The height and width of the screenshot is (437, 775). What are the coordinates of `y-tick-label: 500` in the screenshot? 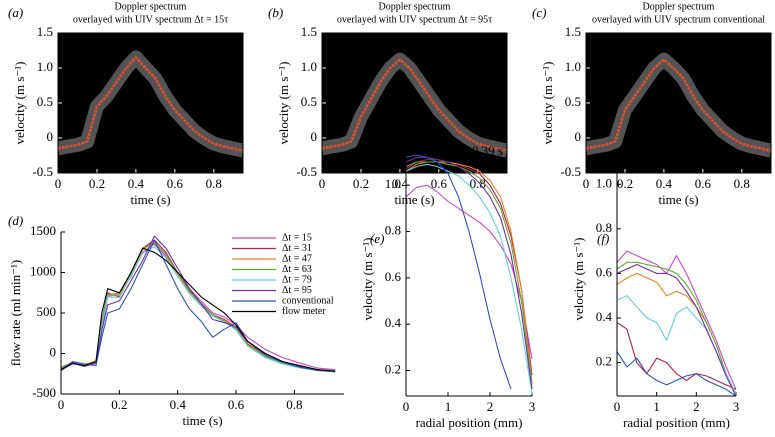 It's located at (47, 311).